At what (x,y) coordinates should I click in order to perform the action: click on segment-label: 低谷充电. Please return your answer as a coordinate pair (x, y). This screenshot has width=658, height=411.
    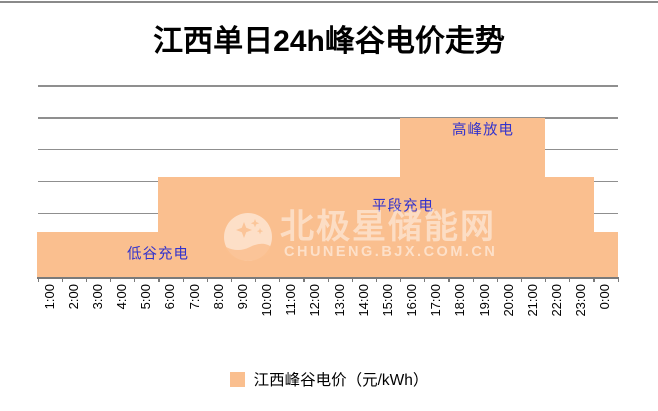
    Looking at the image, I should click on (158, 254).